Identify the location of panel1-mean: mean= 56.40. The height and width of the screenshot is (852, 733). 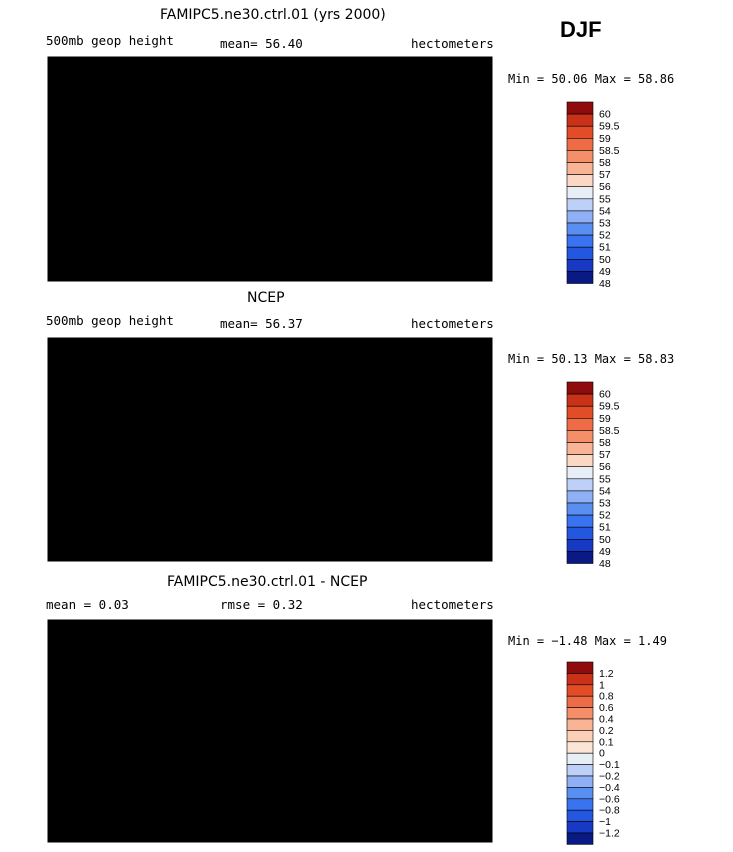
(261, 43).